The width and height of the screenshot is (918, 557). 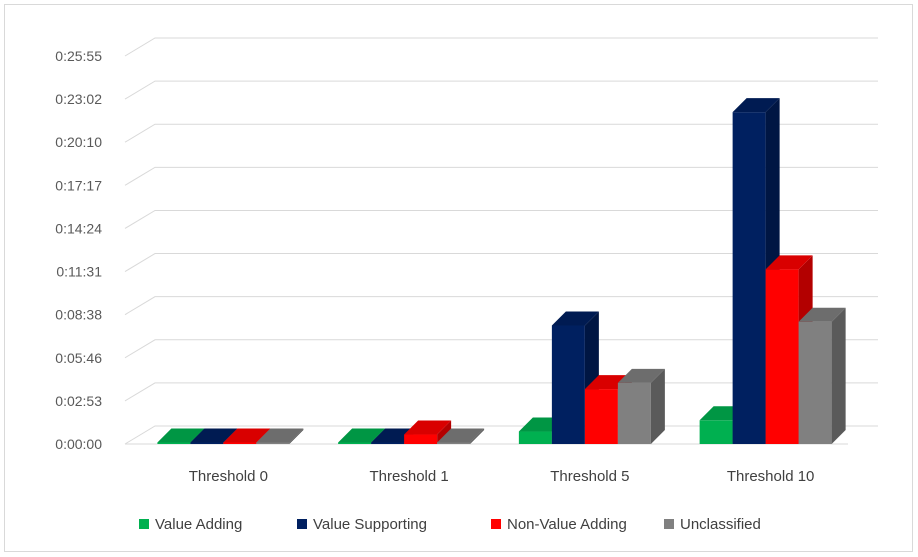 I want to click on y-tick-label: 0:17:17, so click(x=78, y=185).